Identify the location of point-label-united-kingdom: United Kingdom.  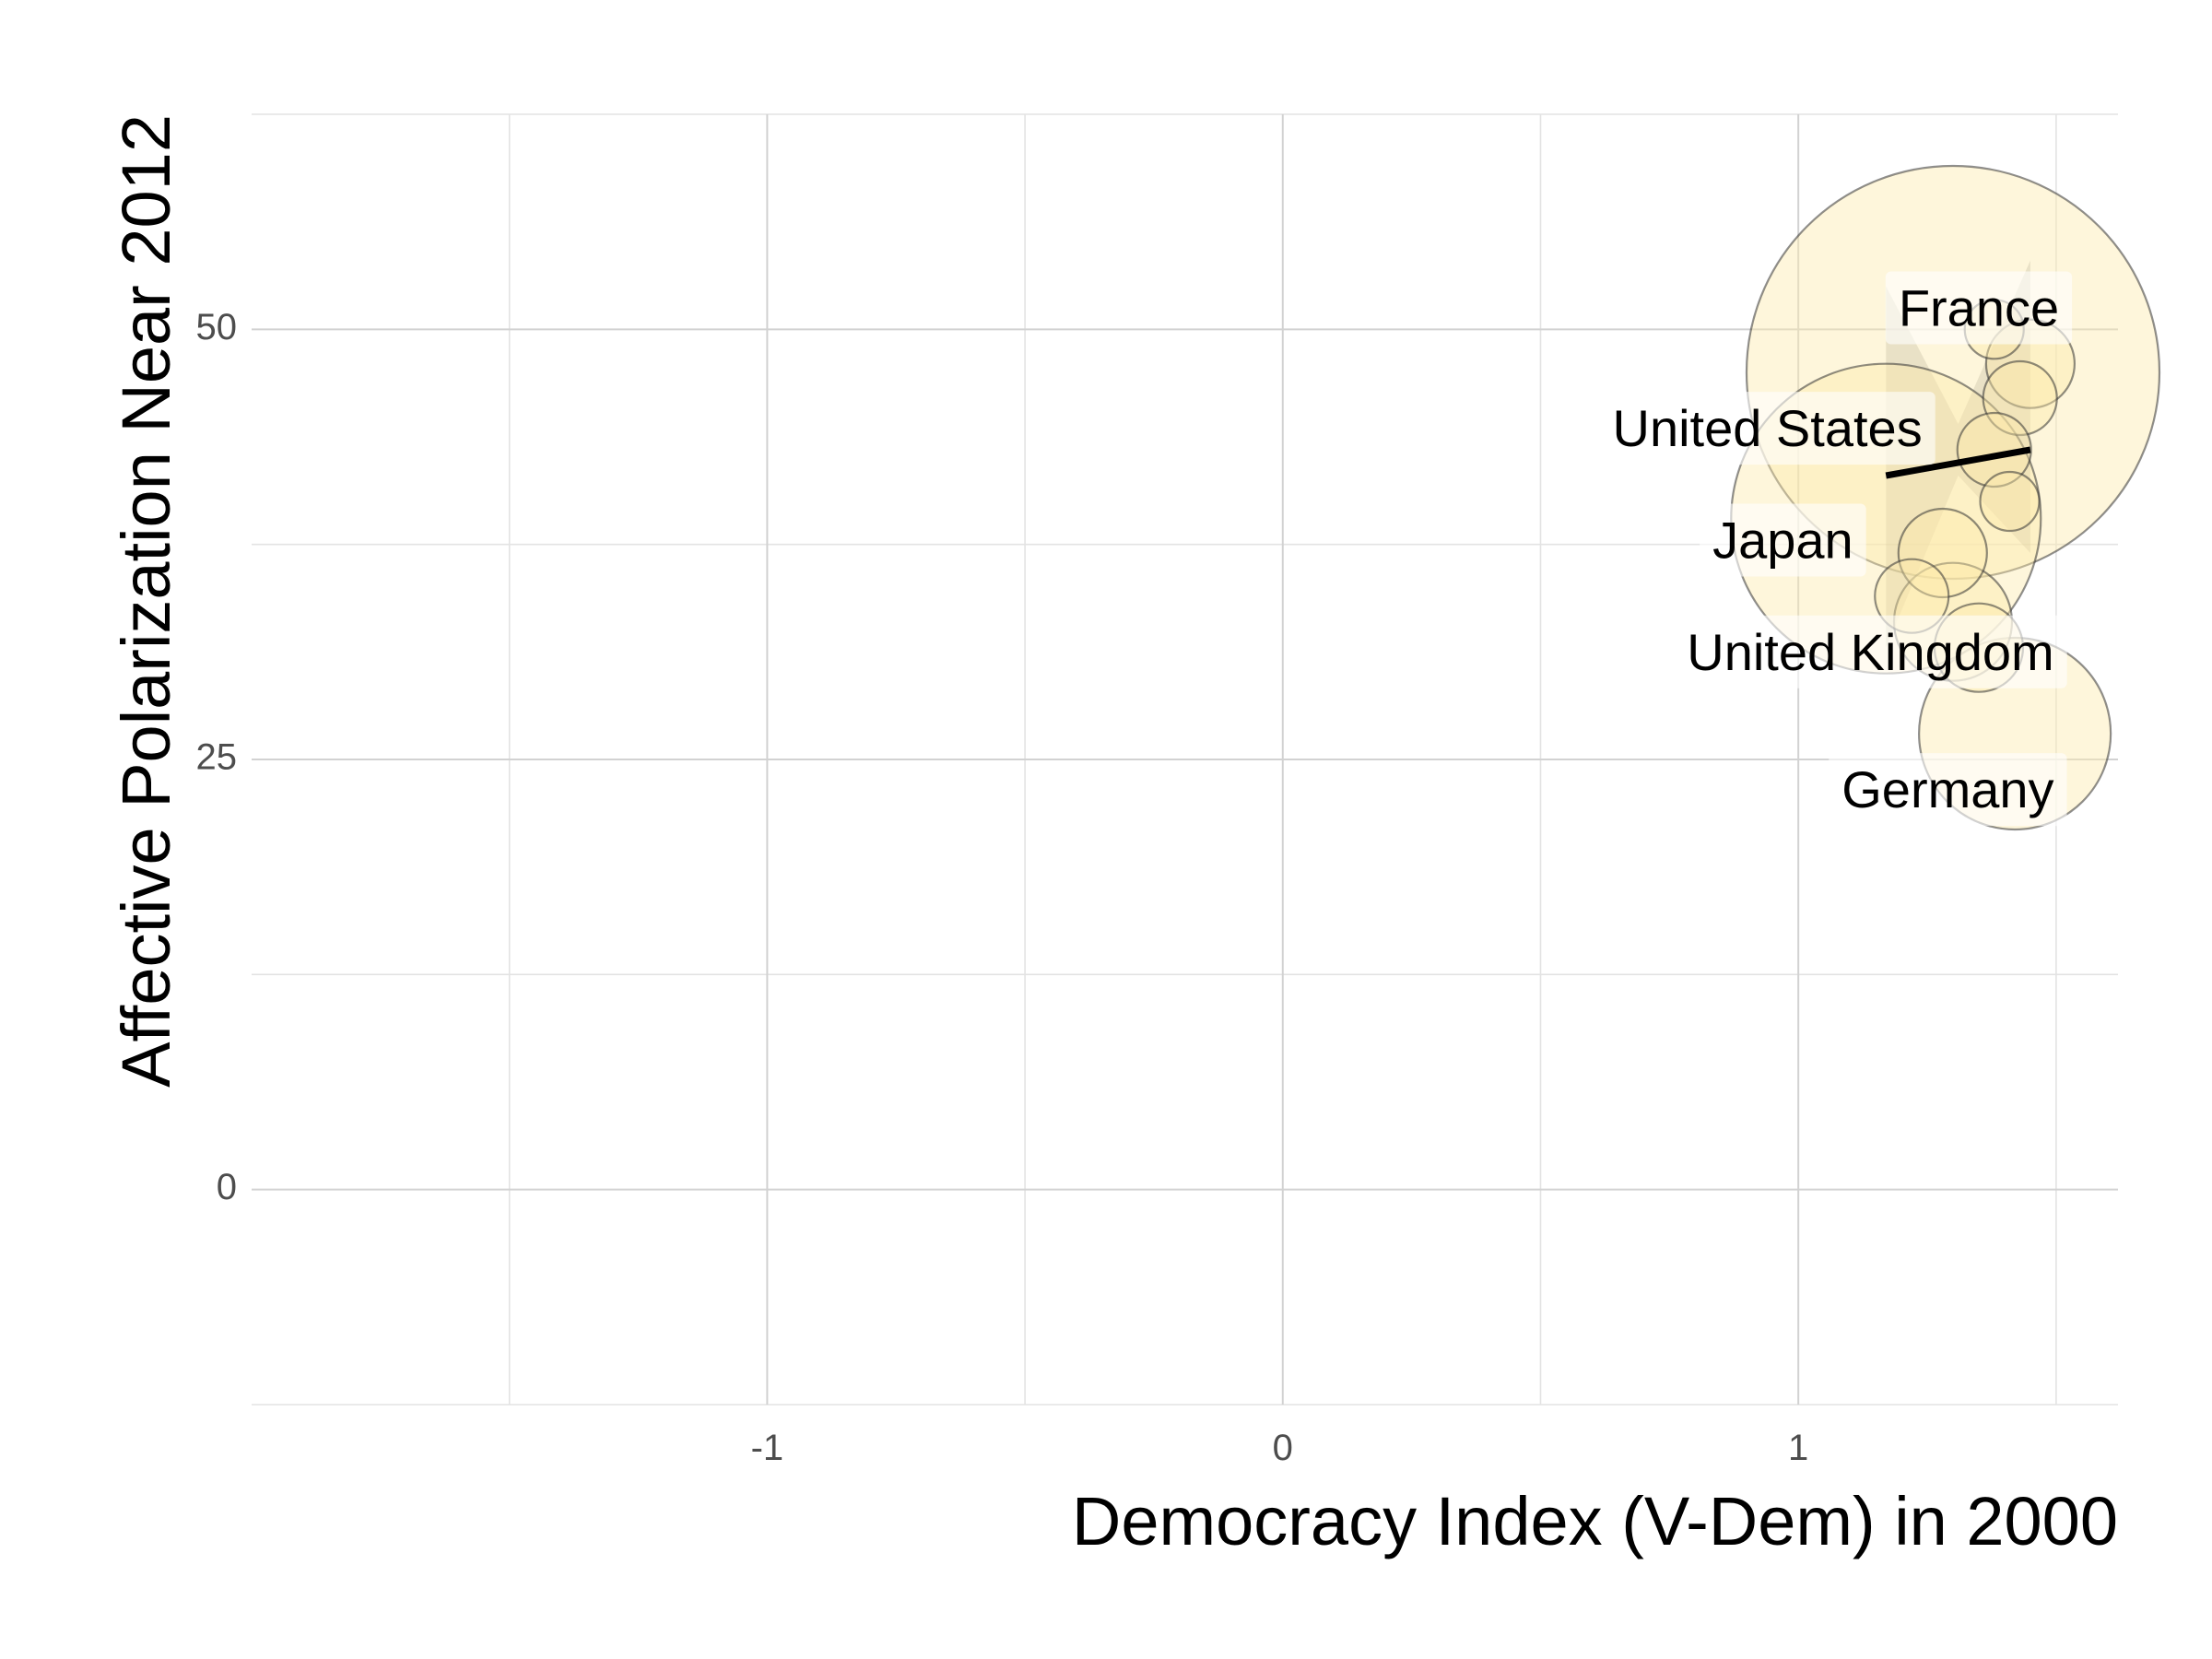
(1870, 652).